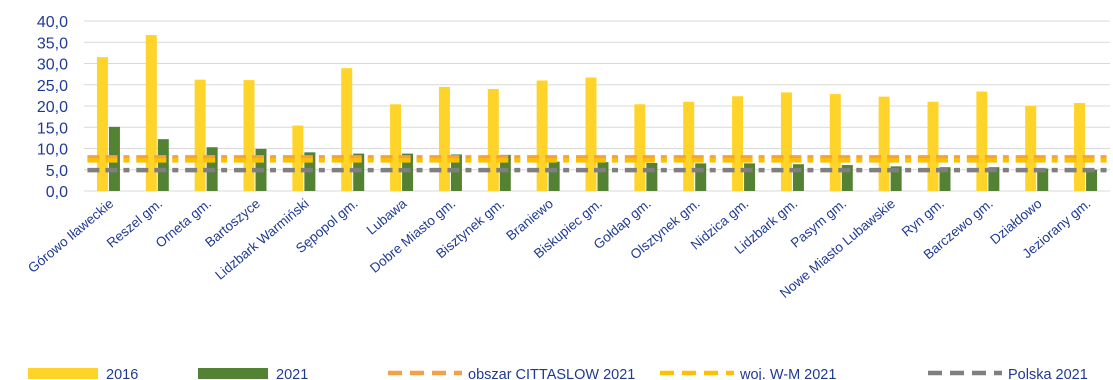  What do you see at coordinates (933, 146) in the screenshot?
I see `bar-2016-ryn-gm` at bounding box center [933, 146].